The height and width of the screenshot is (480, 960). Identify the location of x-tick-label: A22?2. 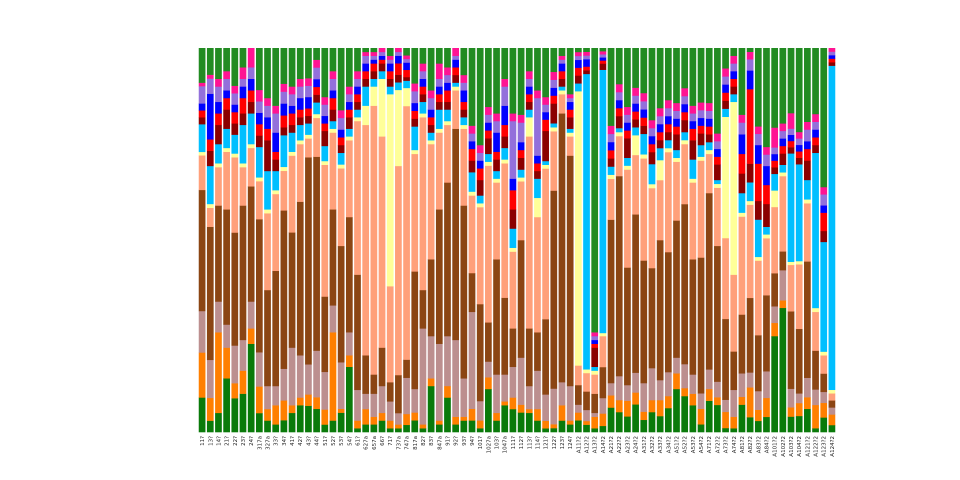
(620, 444).